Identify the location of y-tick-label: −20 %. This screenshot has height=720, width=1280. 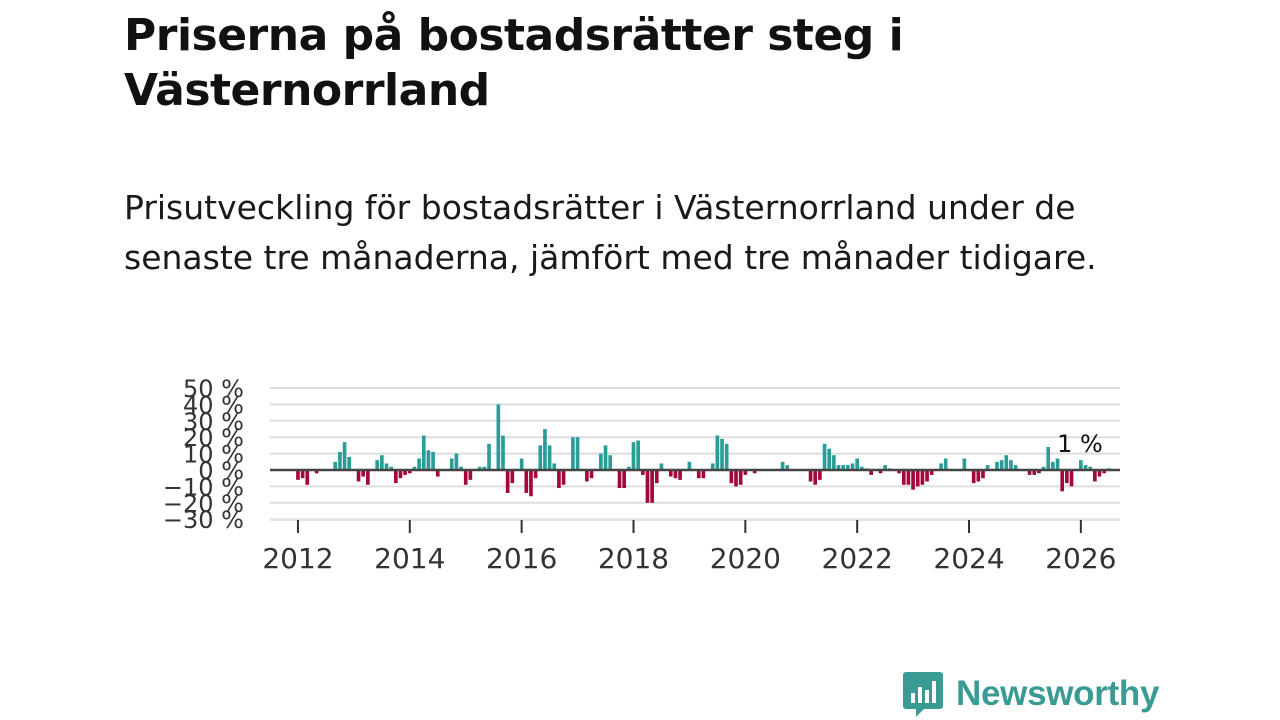
(203, 504).